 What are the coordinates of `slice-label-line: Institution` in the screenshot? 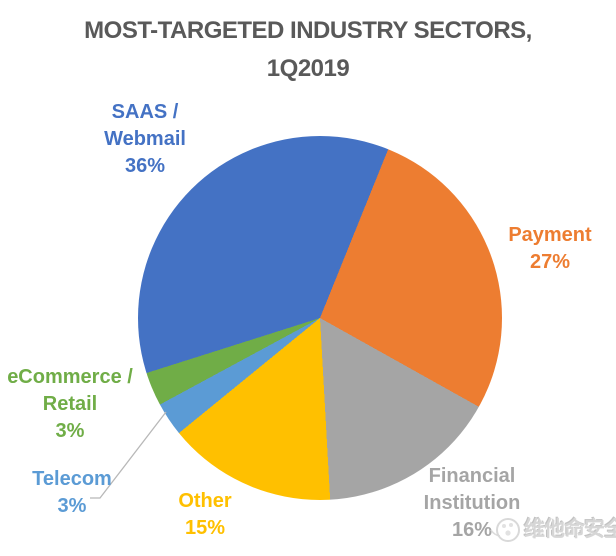 It's located at (472, 503).